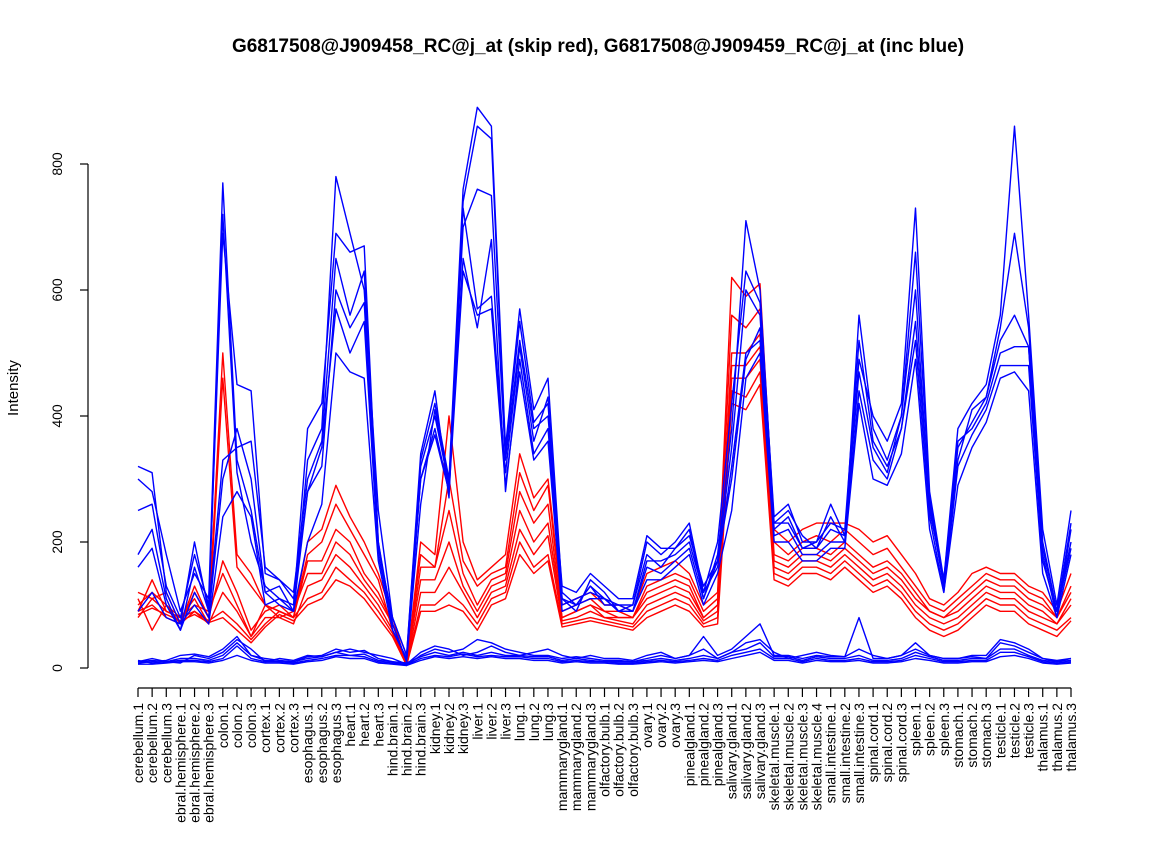  Describe the element at coordinates (69, 412) in the screenshot. I see `y-axis: 0 200 400 600 800` at that location.